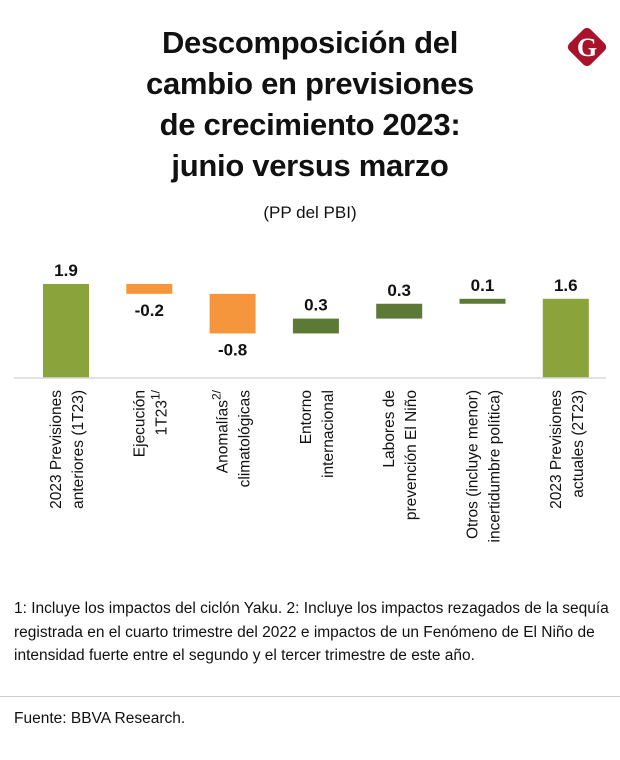 The image size is (620, 760). What do you see at coordinates (566, 285) in the screenshot?
I see `data-label: 1.6` at bounding box center [566, 285].